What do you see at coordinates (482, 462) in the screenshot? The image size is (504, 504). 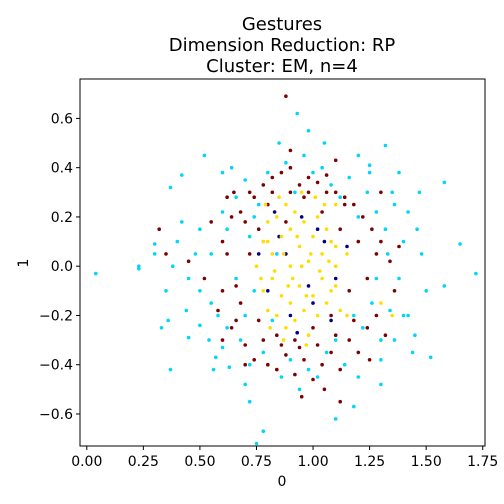 I see `x-tick-label: 1.75` at bounding box center [482, 462].